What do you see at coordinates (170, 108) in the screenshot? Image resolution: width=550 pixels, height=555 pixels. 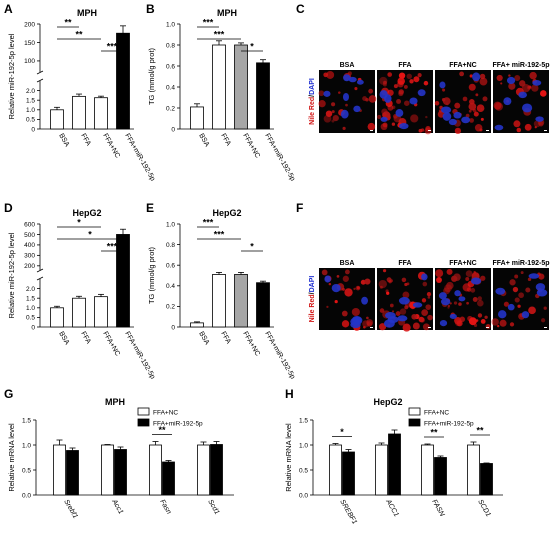 I see `y-tick-label: 0.2` at bounding box center [170, 108].